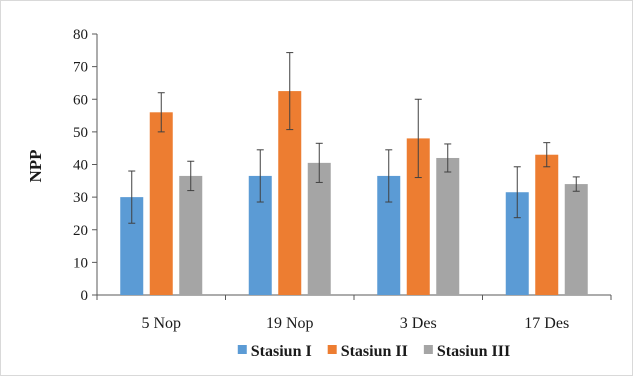 This screenshot has height=380, width=633. I want to click on y-tick-label: 50, so click(80, 133).